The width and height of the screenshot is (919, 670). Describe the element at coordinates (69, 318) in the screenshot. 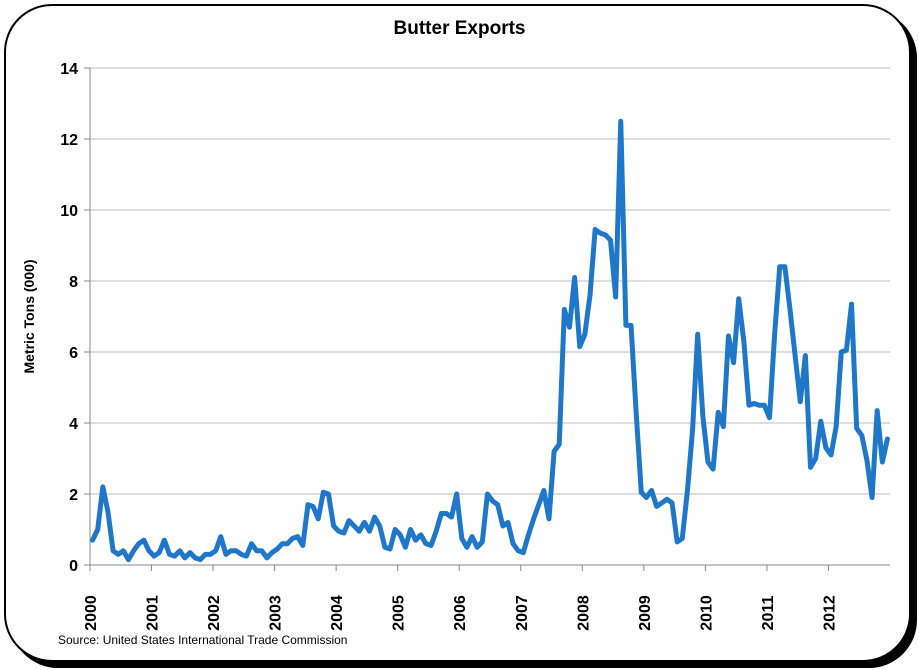

I see `y-tick-labels: 0 2 4 6 8 10 12 14` at that location.